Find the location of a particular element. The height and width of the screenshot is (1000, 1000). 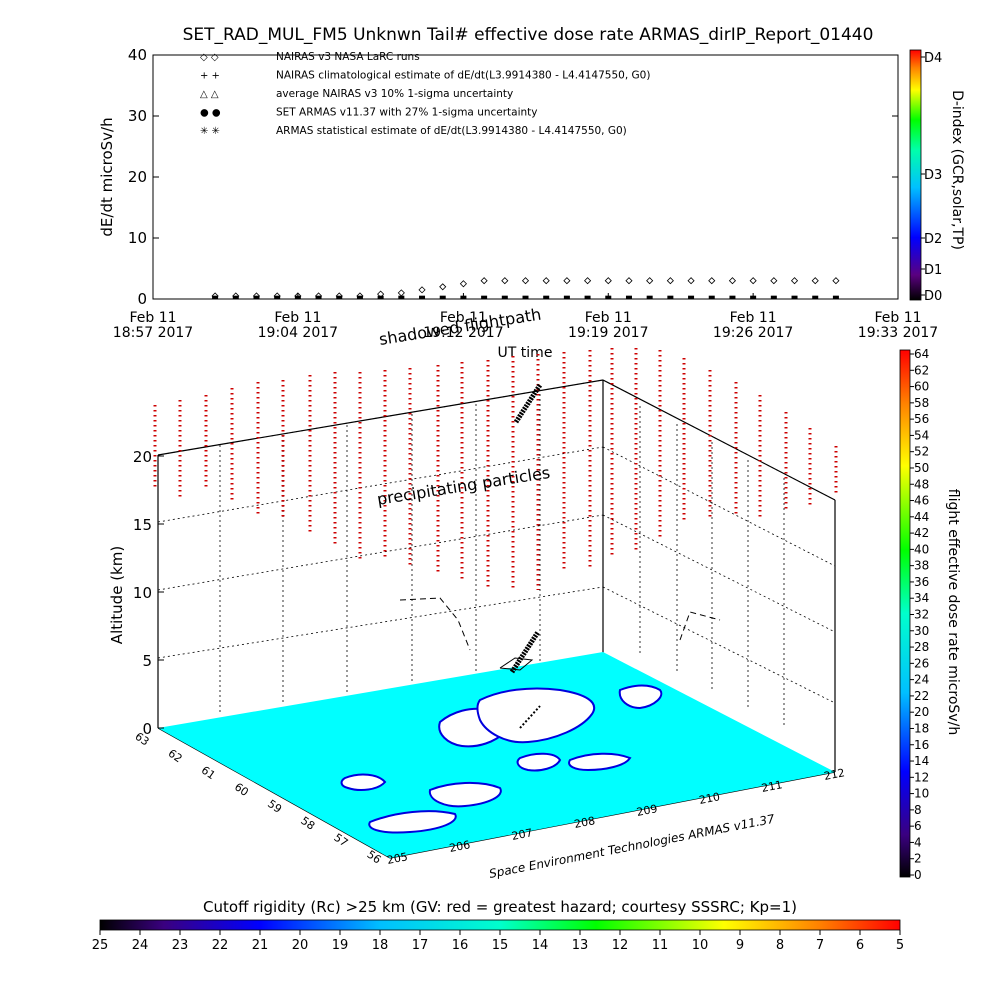

dose-colorbar-tick-label: 32 is located at coordinates (921, 615).